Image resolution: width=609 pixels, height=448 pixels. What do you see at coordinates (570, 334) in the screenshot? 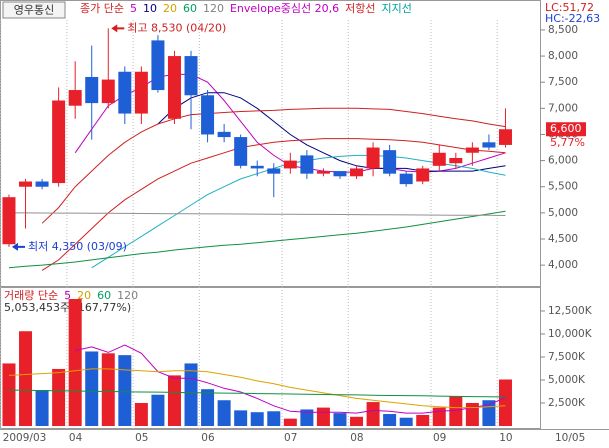
I see `y-tick-label: 10,000K` at bounding box center [570, 334].